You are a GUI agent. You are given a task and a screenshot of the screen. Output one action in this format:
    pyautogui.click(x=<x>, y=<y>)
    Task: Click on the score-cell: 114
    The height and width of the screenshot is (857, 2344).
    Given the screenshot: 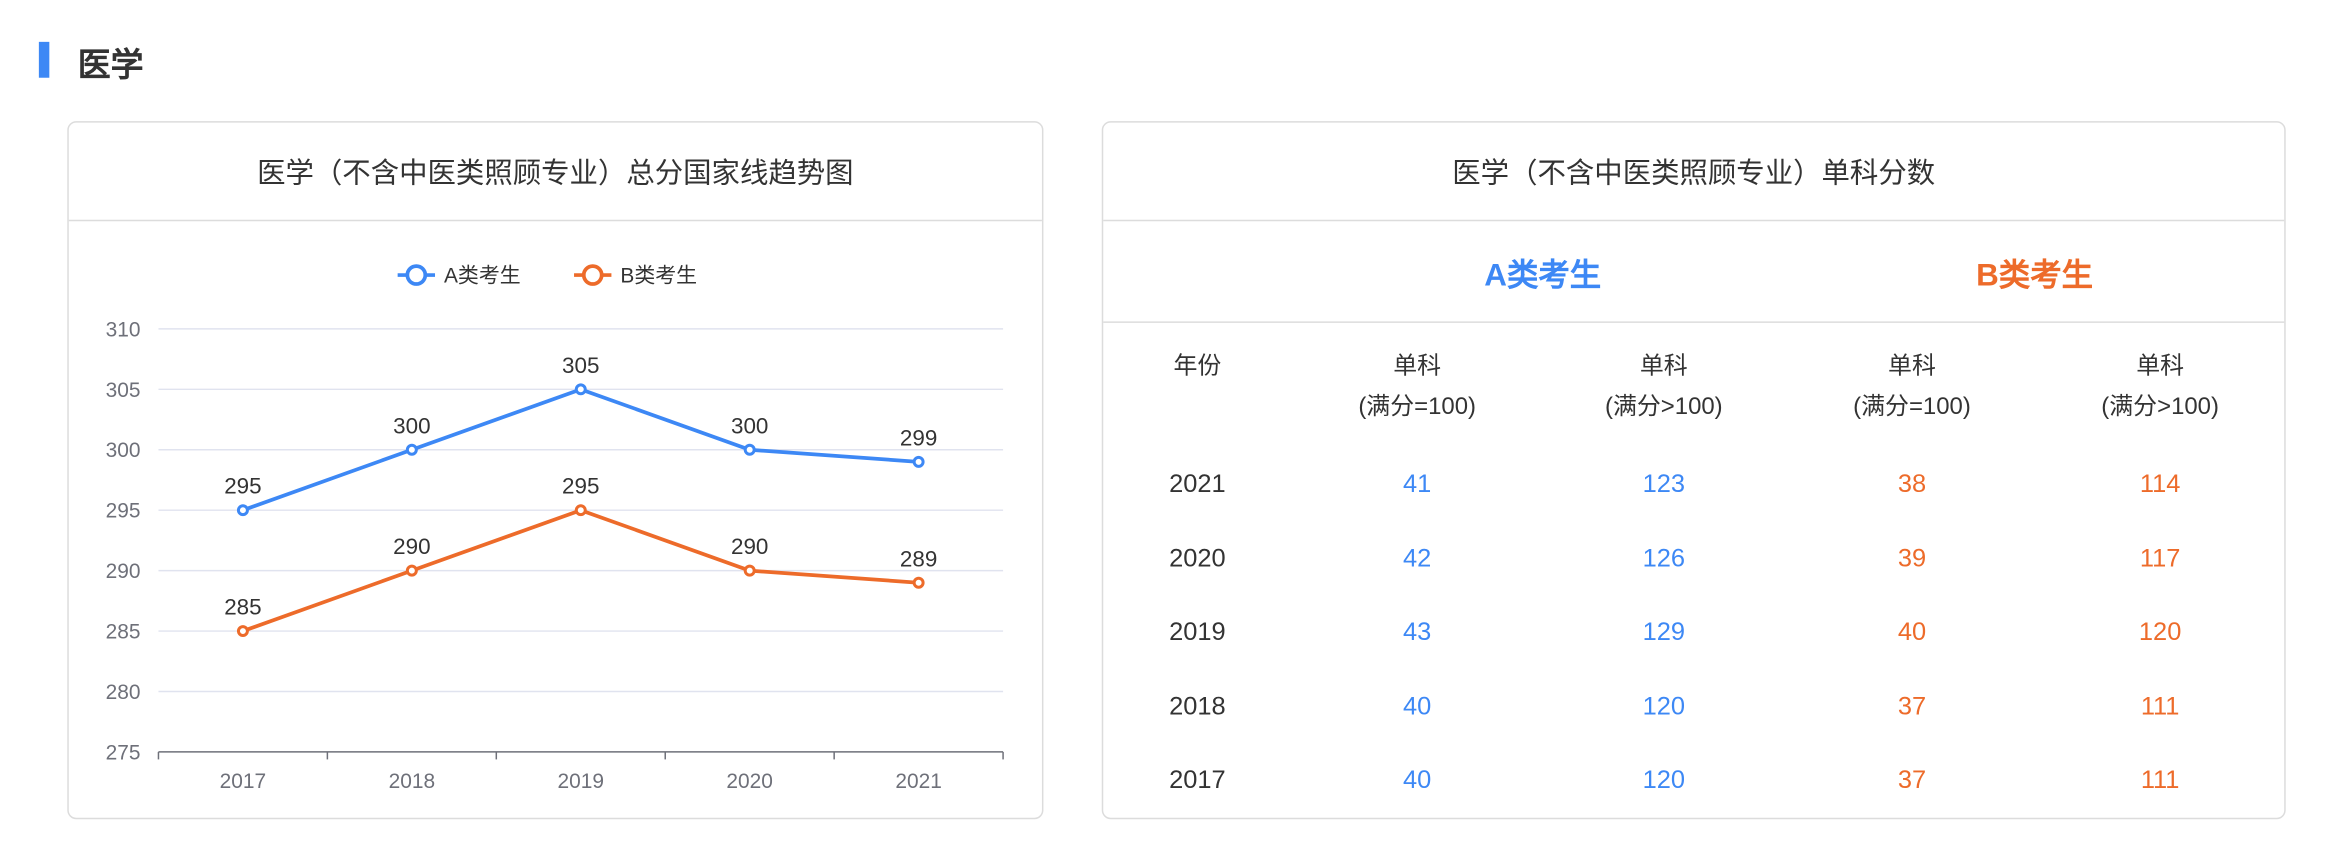 What is the action you would take?
    pyautogui.click(x=2160, y=483)
    